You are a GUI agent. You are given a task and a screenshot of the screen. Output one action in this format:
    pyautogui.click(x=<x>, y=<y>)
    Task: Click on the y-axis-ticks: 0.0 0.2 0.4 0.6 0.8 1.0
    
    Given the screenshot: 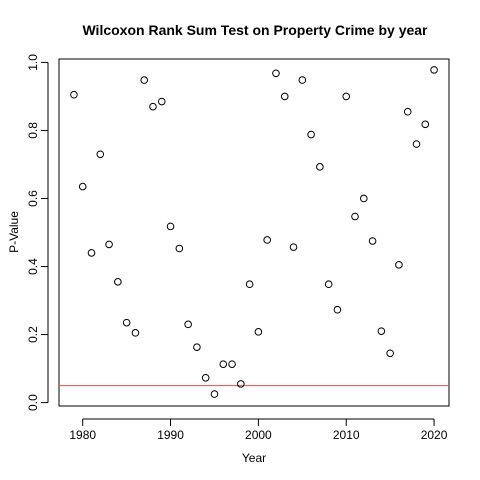 What is the action you would take?
    pyautogui.click(x=37, y=232)
    